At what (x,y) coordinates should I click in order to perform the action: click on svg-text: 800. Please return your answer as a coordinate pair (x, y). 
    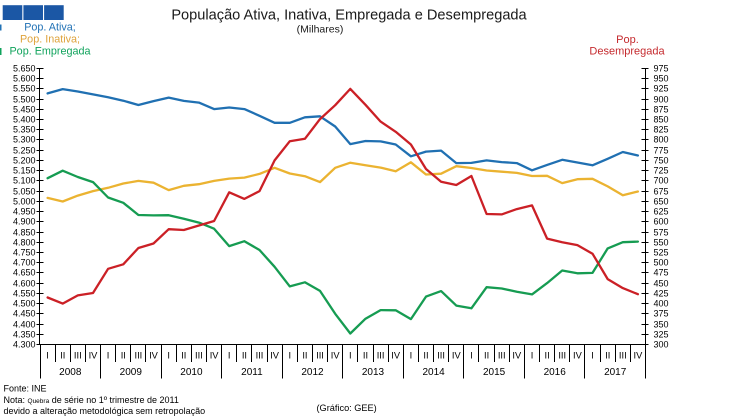
    Looking at the image, I should click on (661, 140).